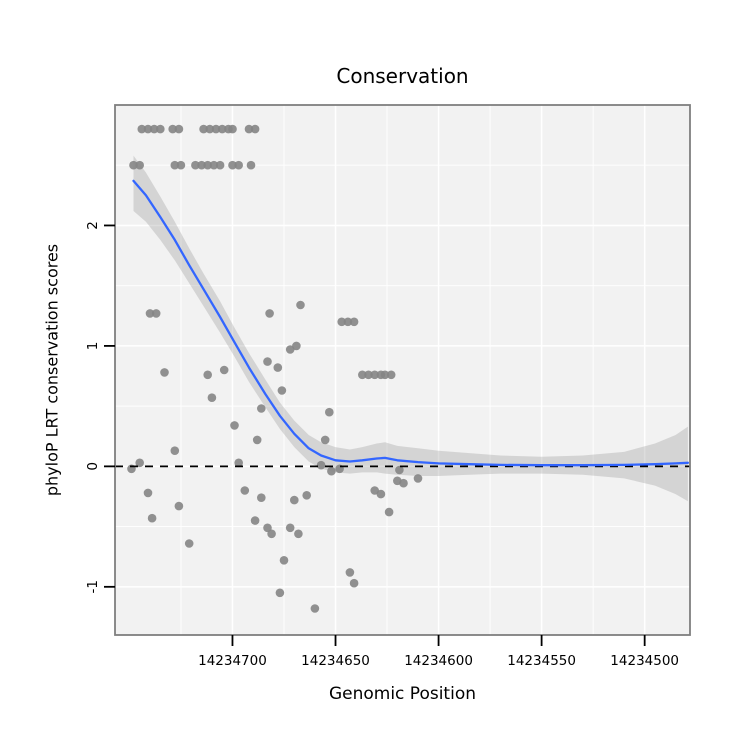  Describe the element at coordinates (93, 225) in the screenshot. I see `y-tick-label: 2` at that location.